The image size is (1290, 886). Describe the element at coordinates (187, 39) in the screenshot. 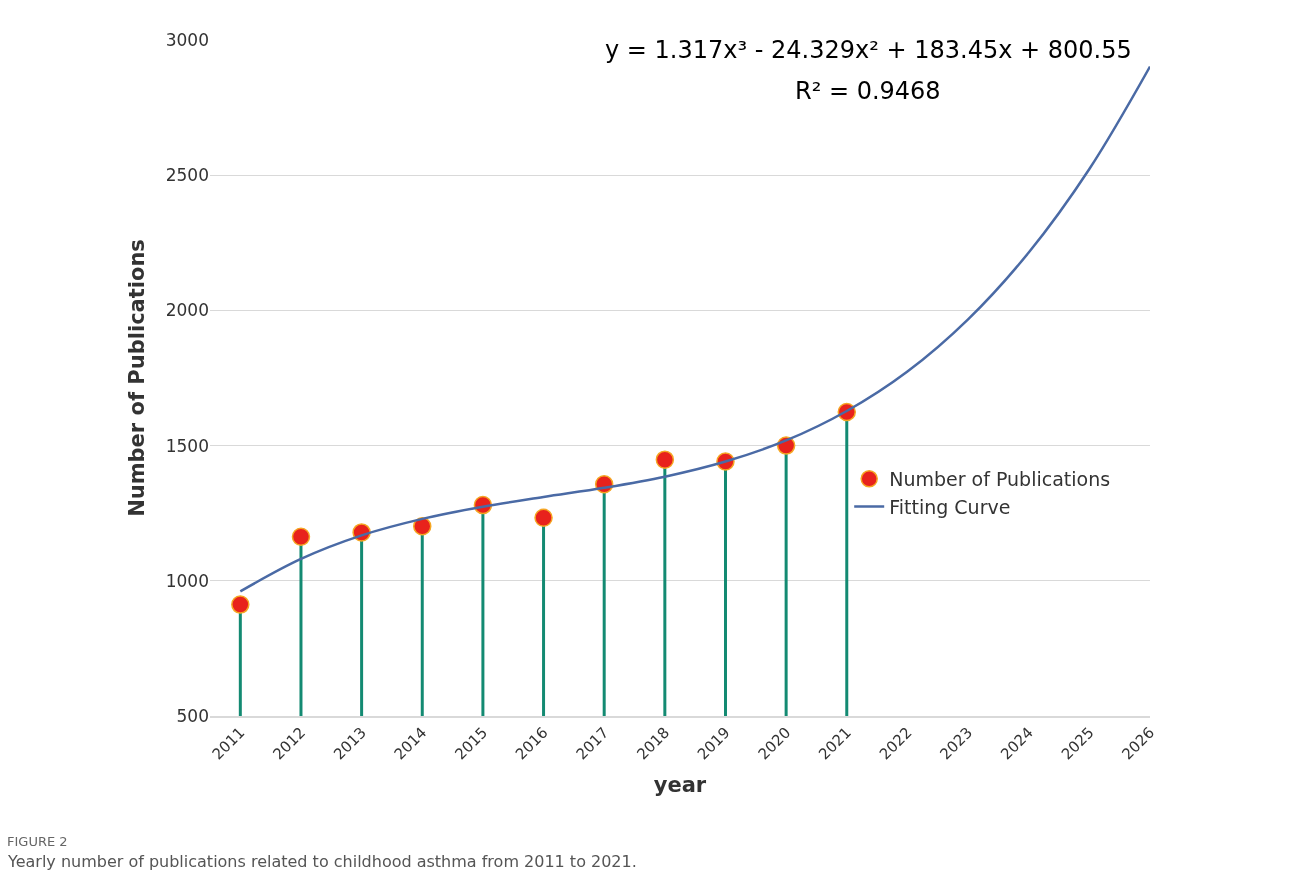

I see `y-tick-label: 3000` at that location.